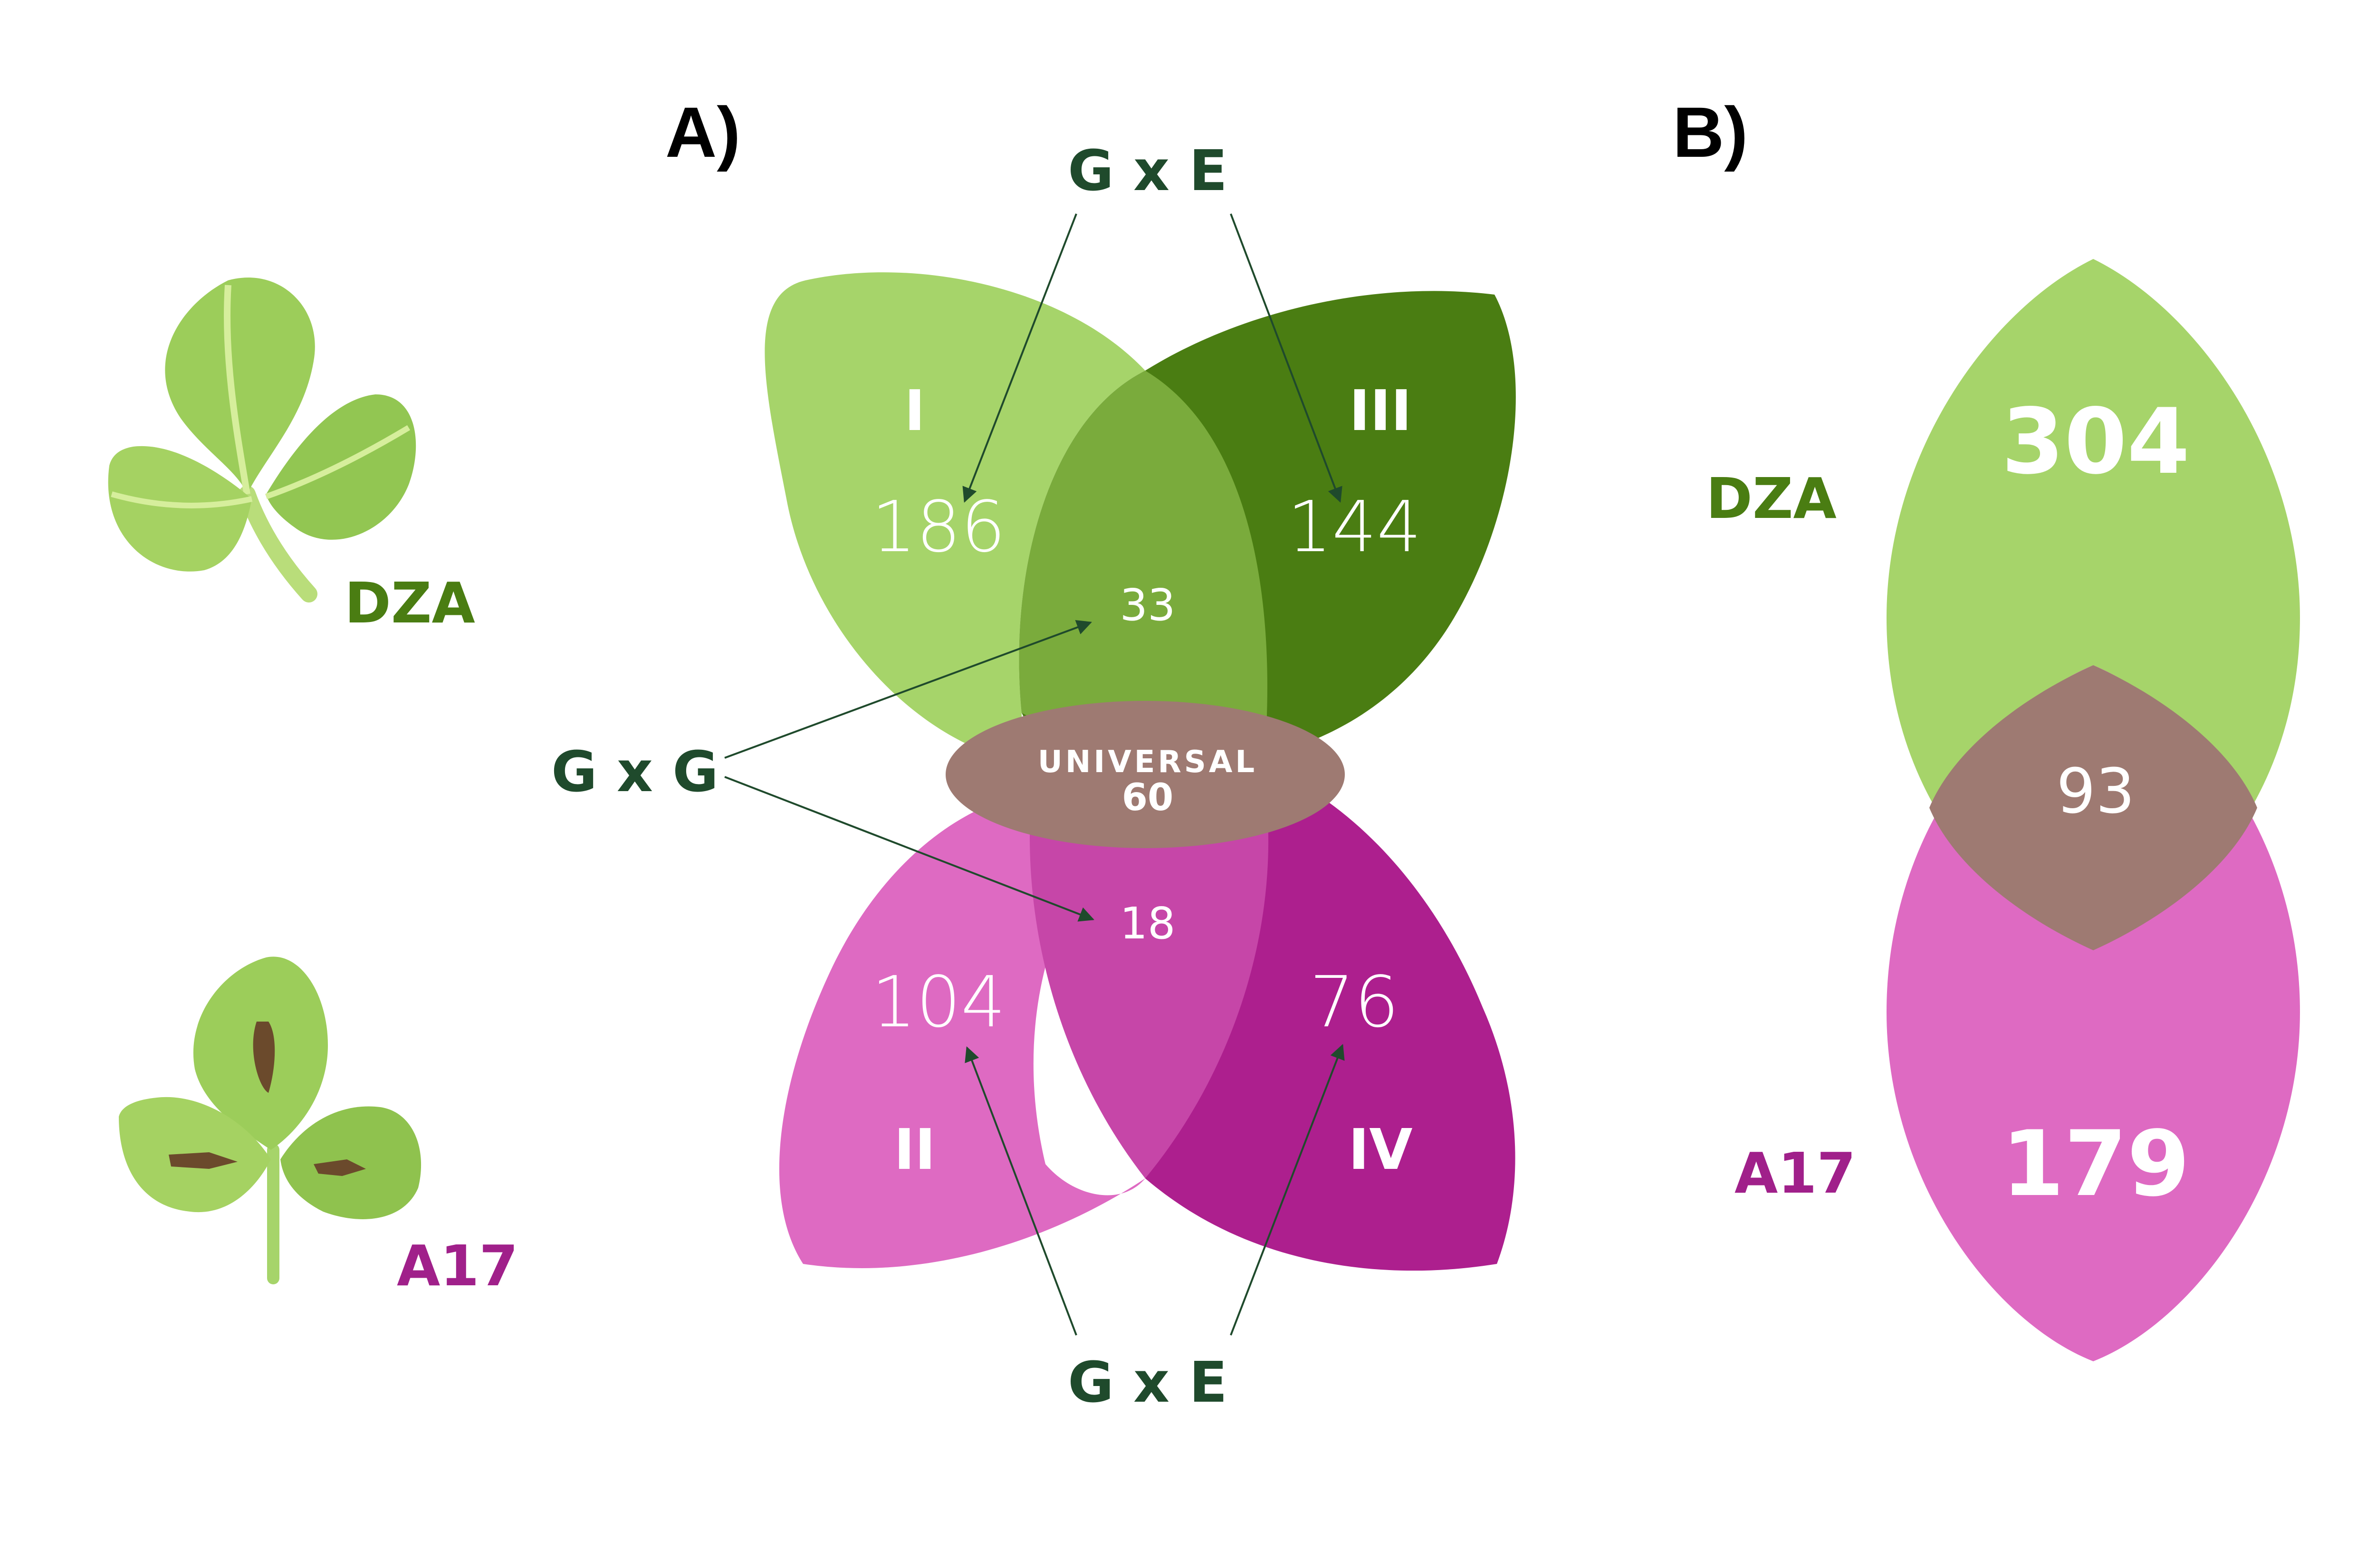 This screenshot has width=2376, height=1568. I want to click on gxe-top-label: G x E, so click(1147, 171).